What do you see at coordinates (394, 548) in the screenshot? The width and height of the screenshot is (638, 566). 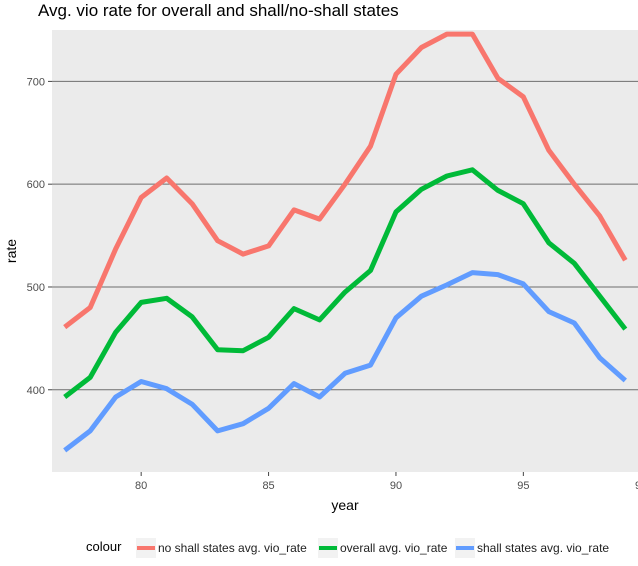 I see `legend-label-overall: overall avg. vio_rate` at bounding box center [394, 548].